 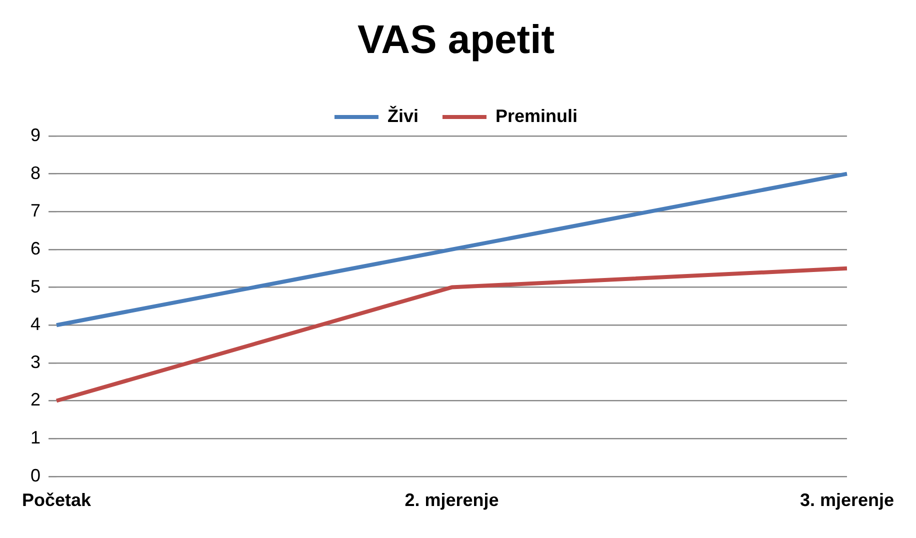 I want to click on chart-title: VAS apetit, so click(x=456, y=40).